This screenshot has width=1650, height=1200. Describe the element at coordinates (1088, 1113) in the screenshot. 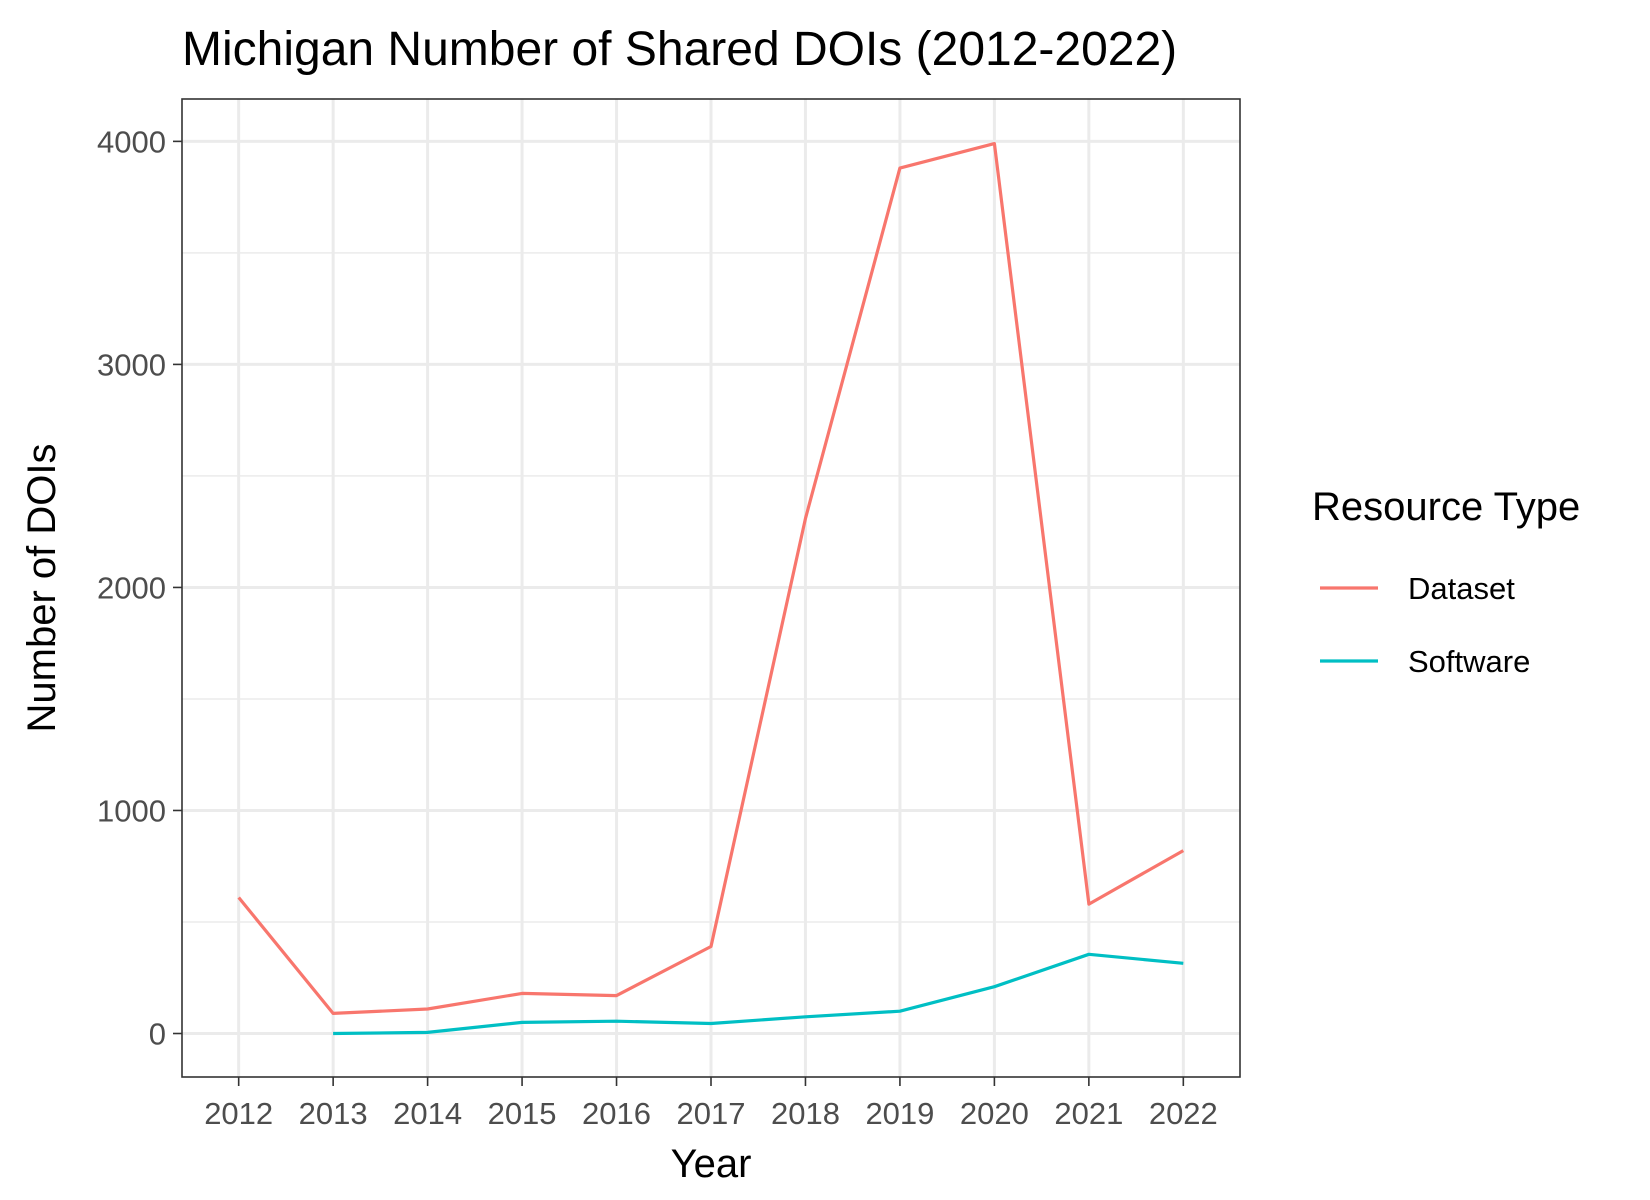

I see `x-tick-label: 2021` at that location.